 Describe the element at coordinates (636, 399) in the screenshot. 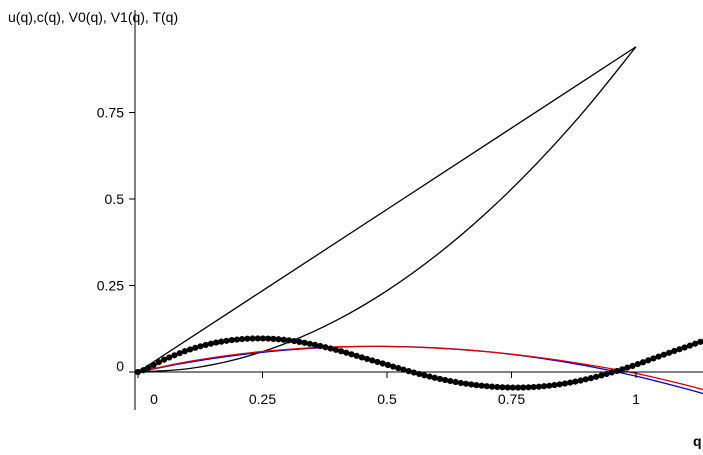

I see `x-tick-label: 1` at that location.